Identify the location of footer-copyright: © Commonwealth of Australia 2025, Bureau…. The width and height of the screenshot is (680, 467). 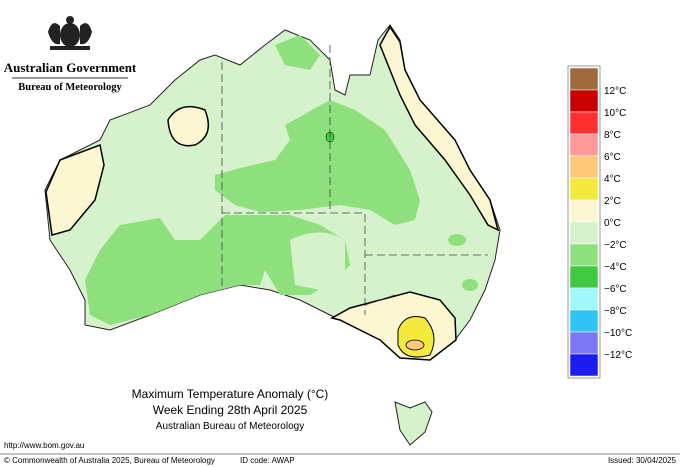
(109, 460).